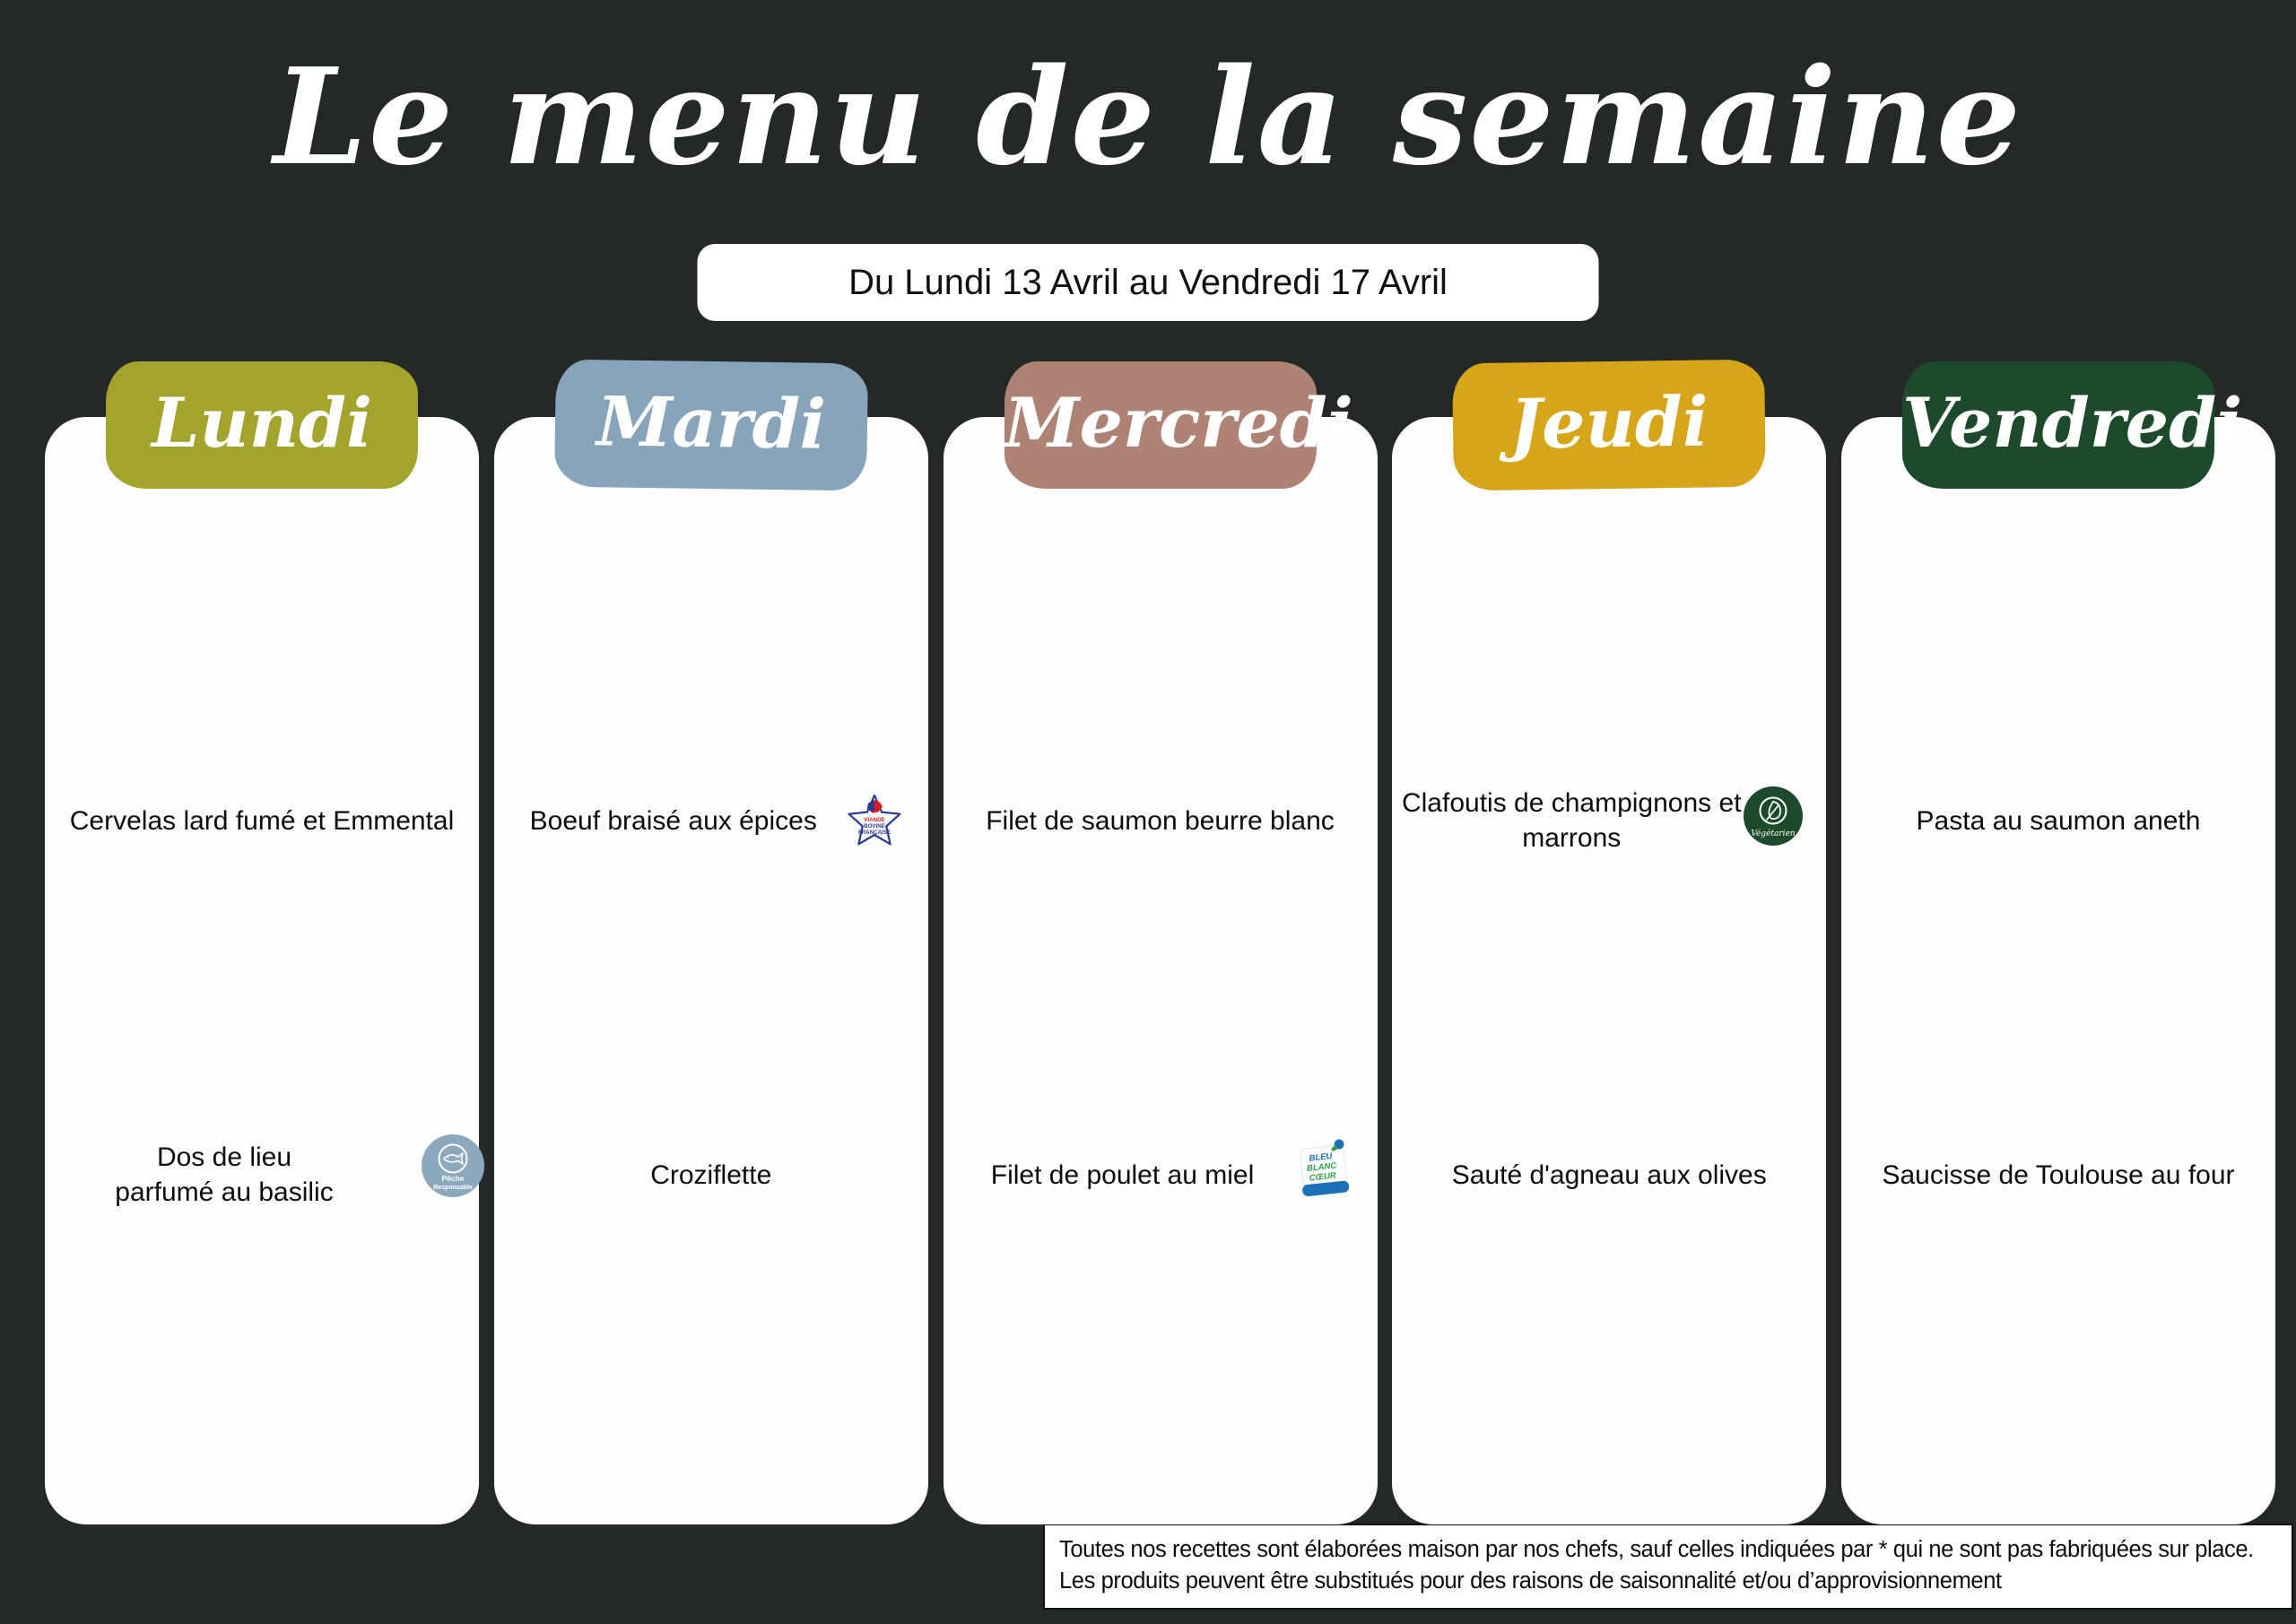  I want to click on viande-bovine-francaise-icon: VIANDE BOVINE FRANÇAISE, so click(874, 820).